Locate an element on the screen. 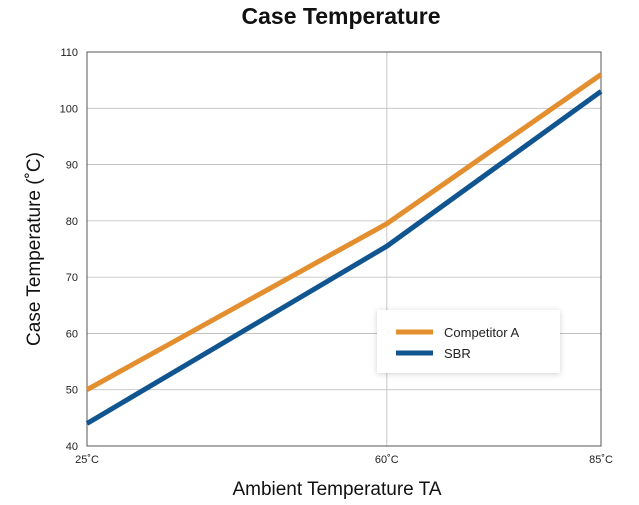 The image size is (639, 505). legend: Competitor A SBR is located at coordinates (468, 341).